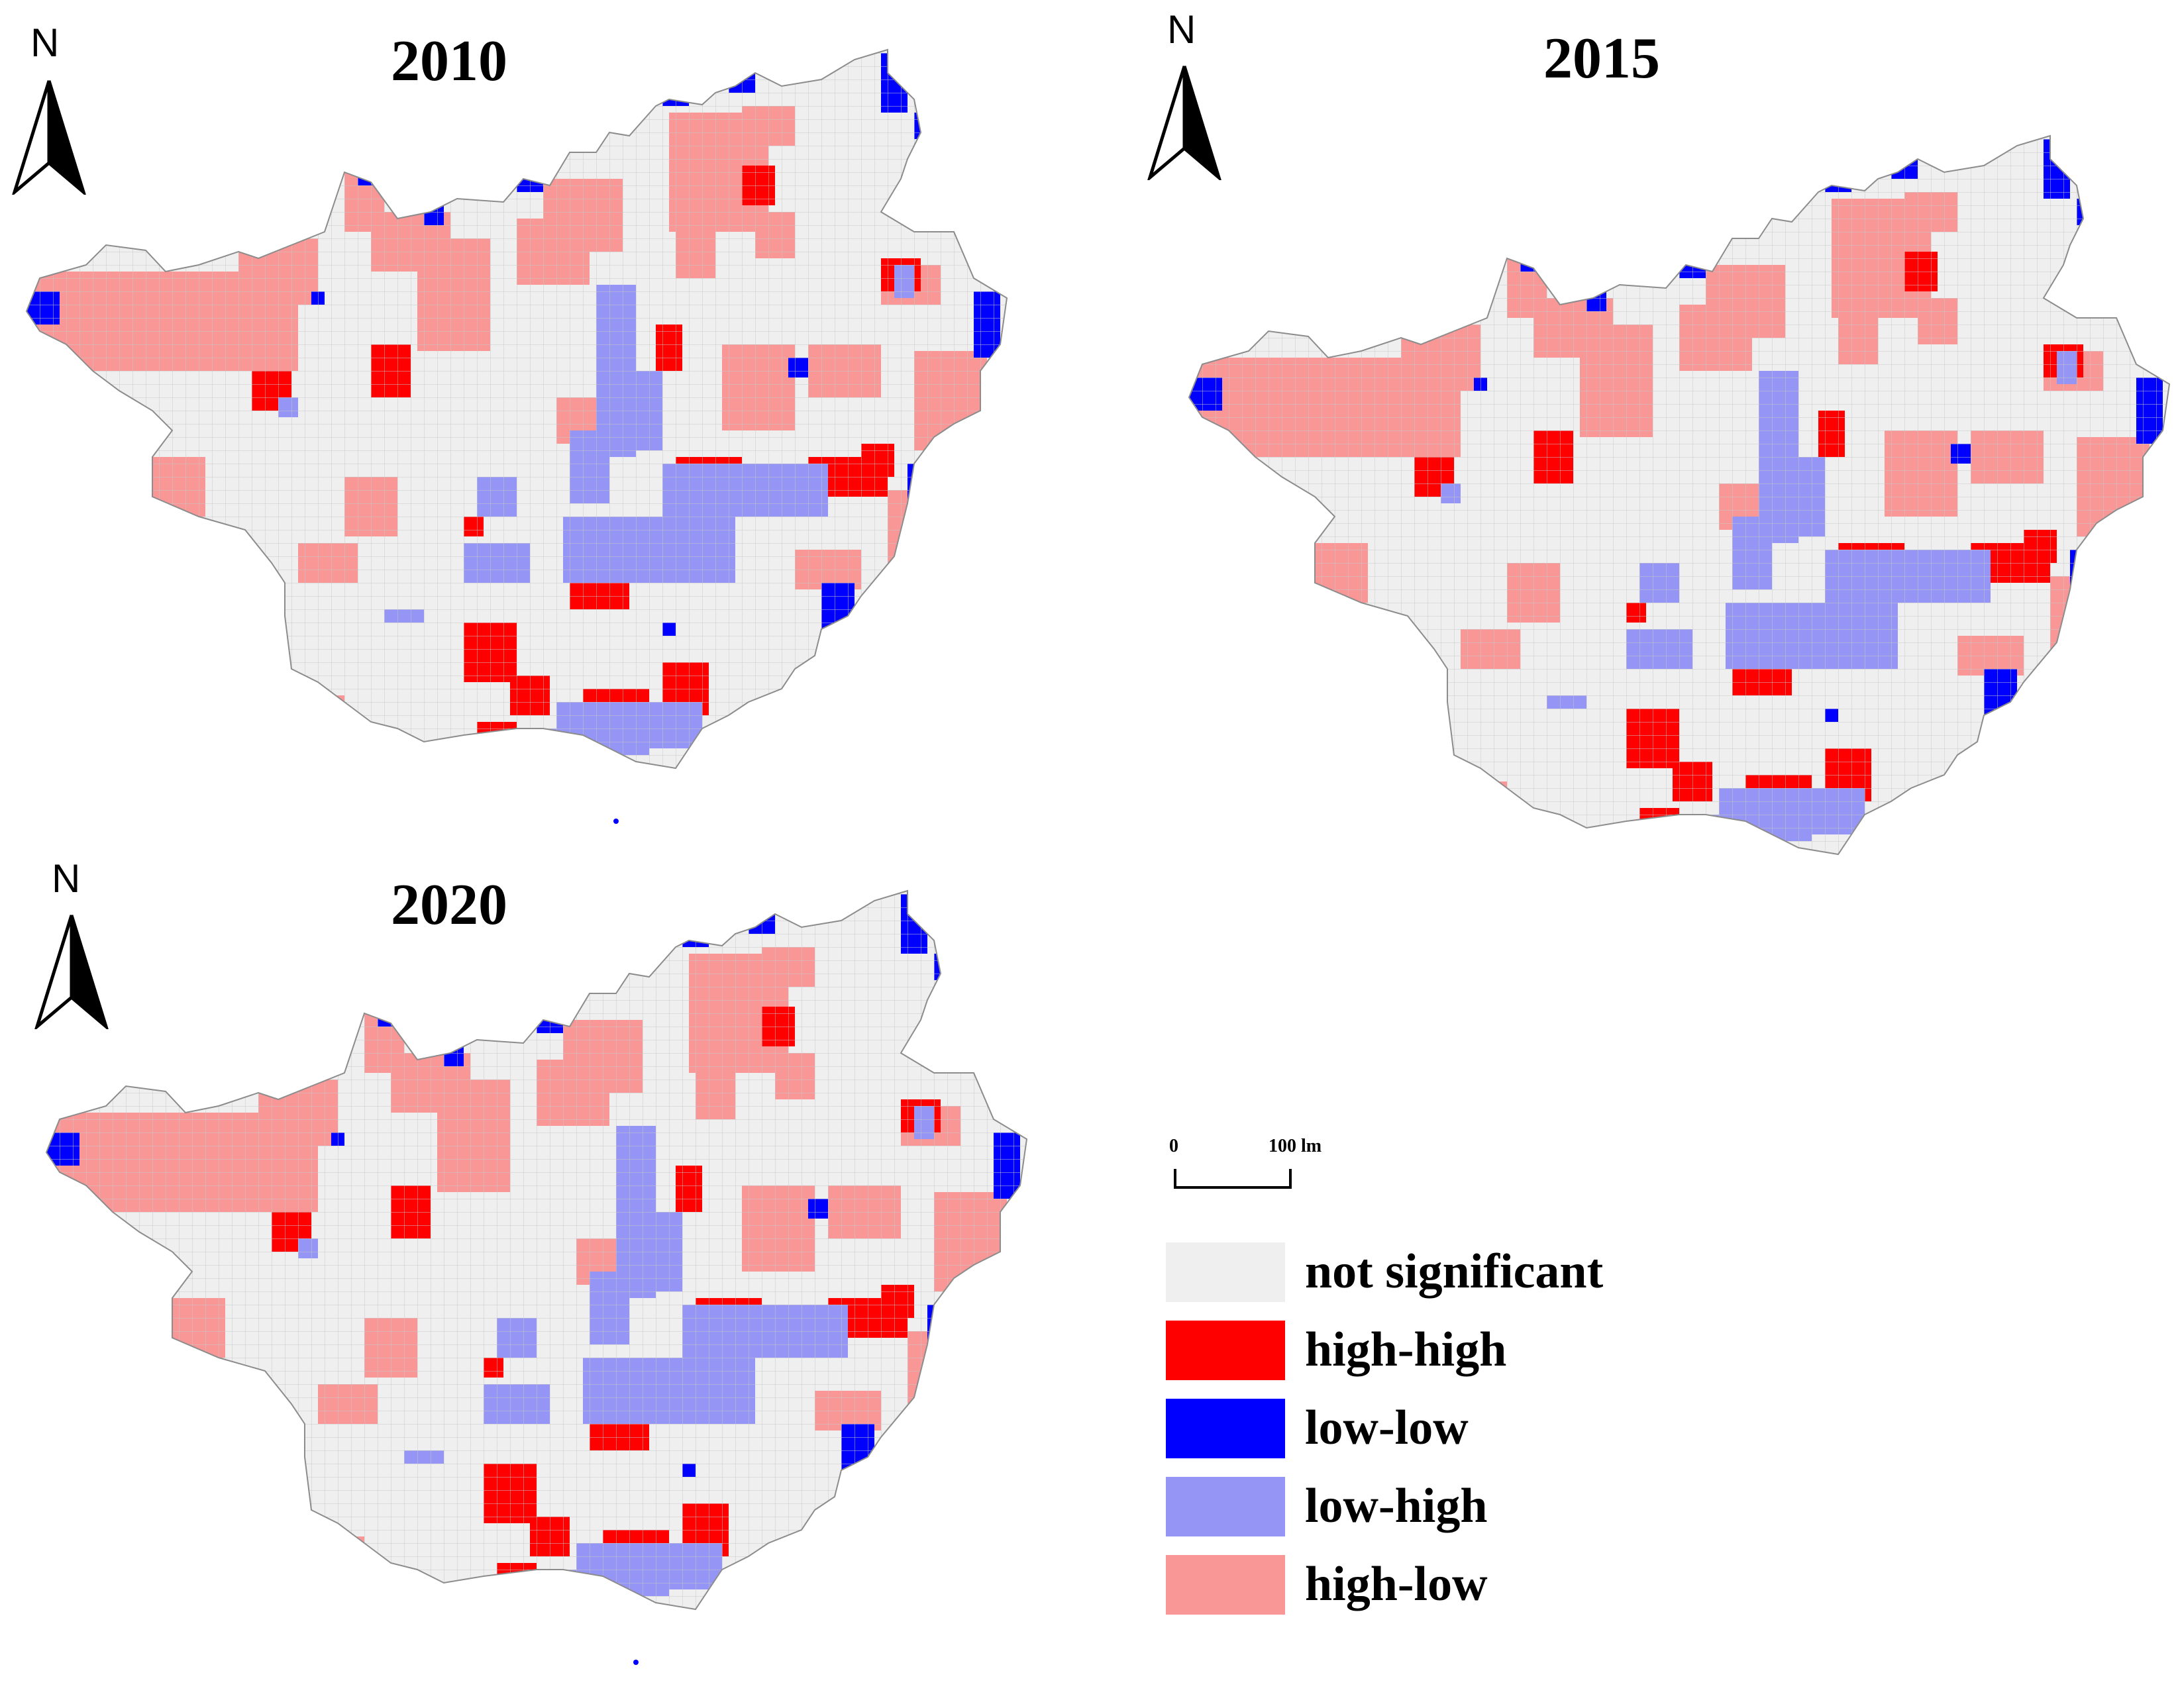 This screenshot has width=2178, height=1708. What do you see at coordinates (1233, 1179) in the screenshot?
I see `scale-bar-line` at bounding box center [1233, 1179].